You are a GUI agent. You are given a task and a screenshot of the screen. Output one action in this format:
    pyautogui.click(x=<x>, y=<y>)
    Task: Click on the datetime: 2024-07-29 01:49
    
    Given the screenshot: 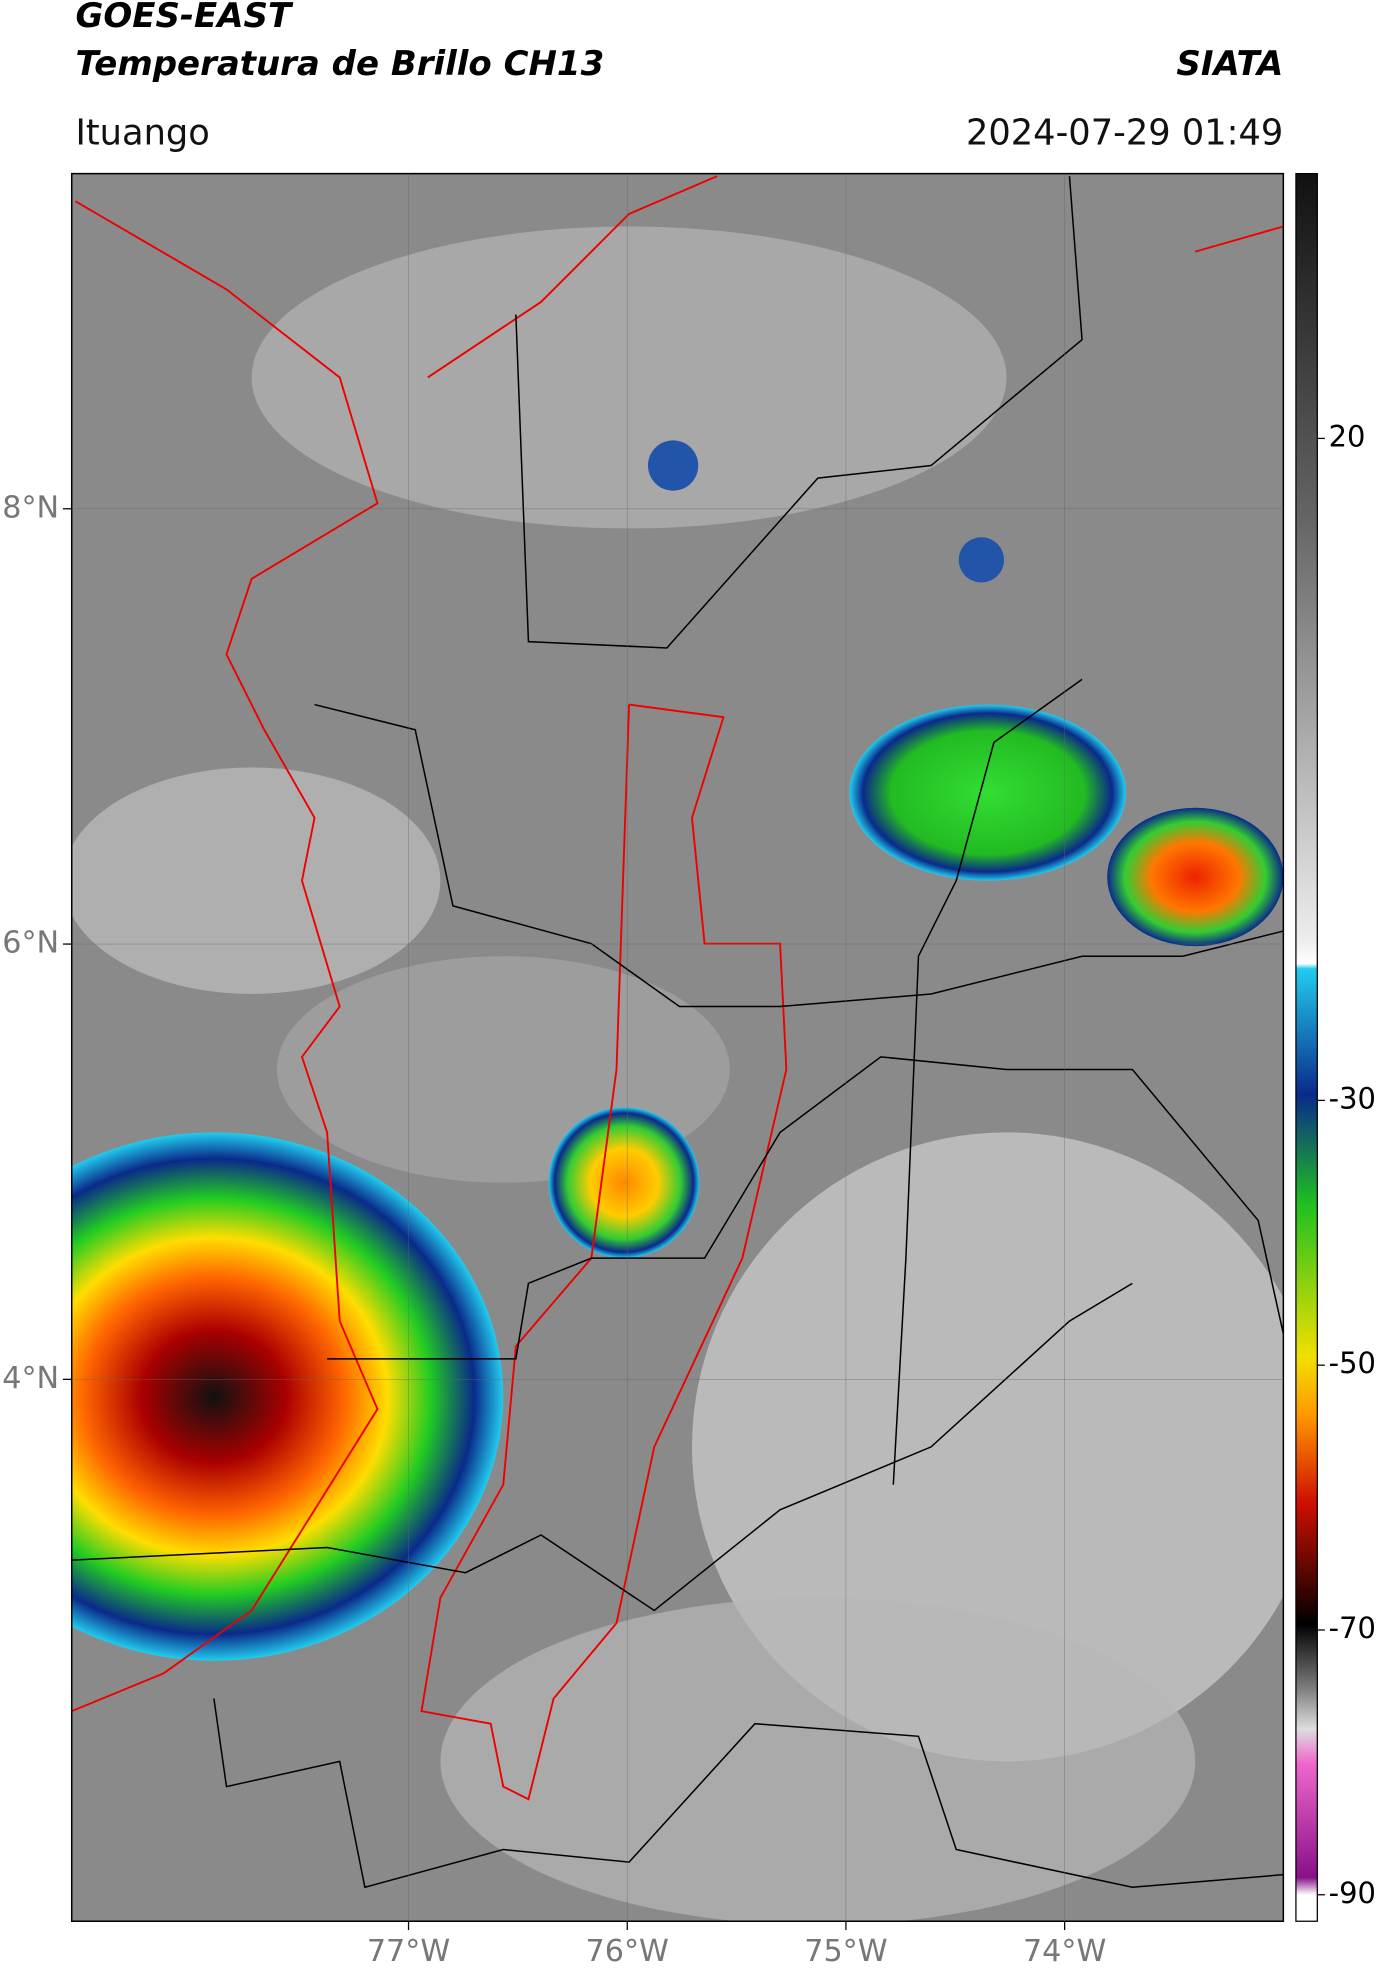 What is the action you would take?
    pyautogui.click(x=1124, y=133)
    